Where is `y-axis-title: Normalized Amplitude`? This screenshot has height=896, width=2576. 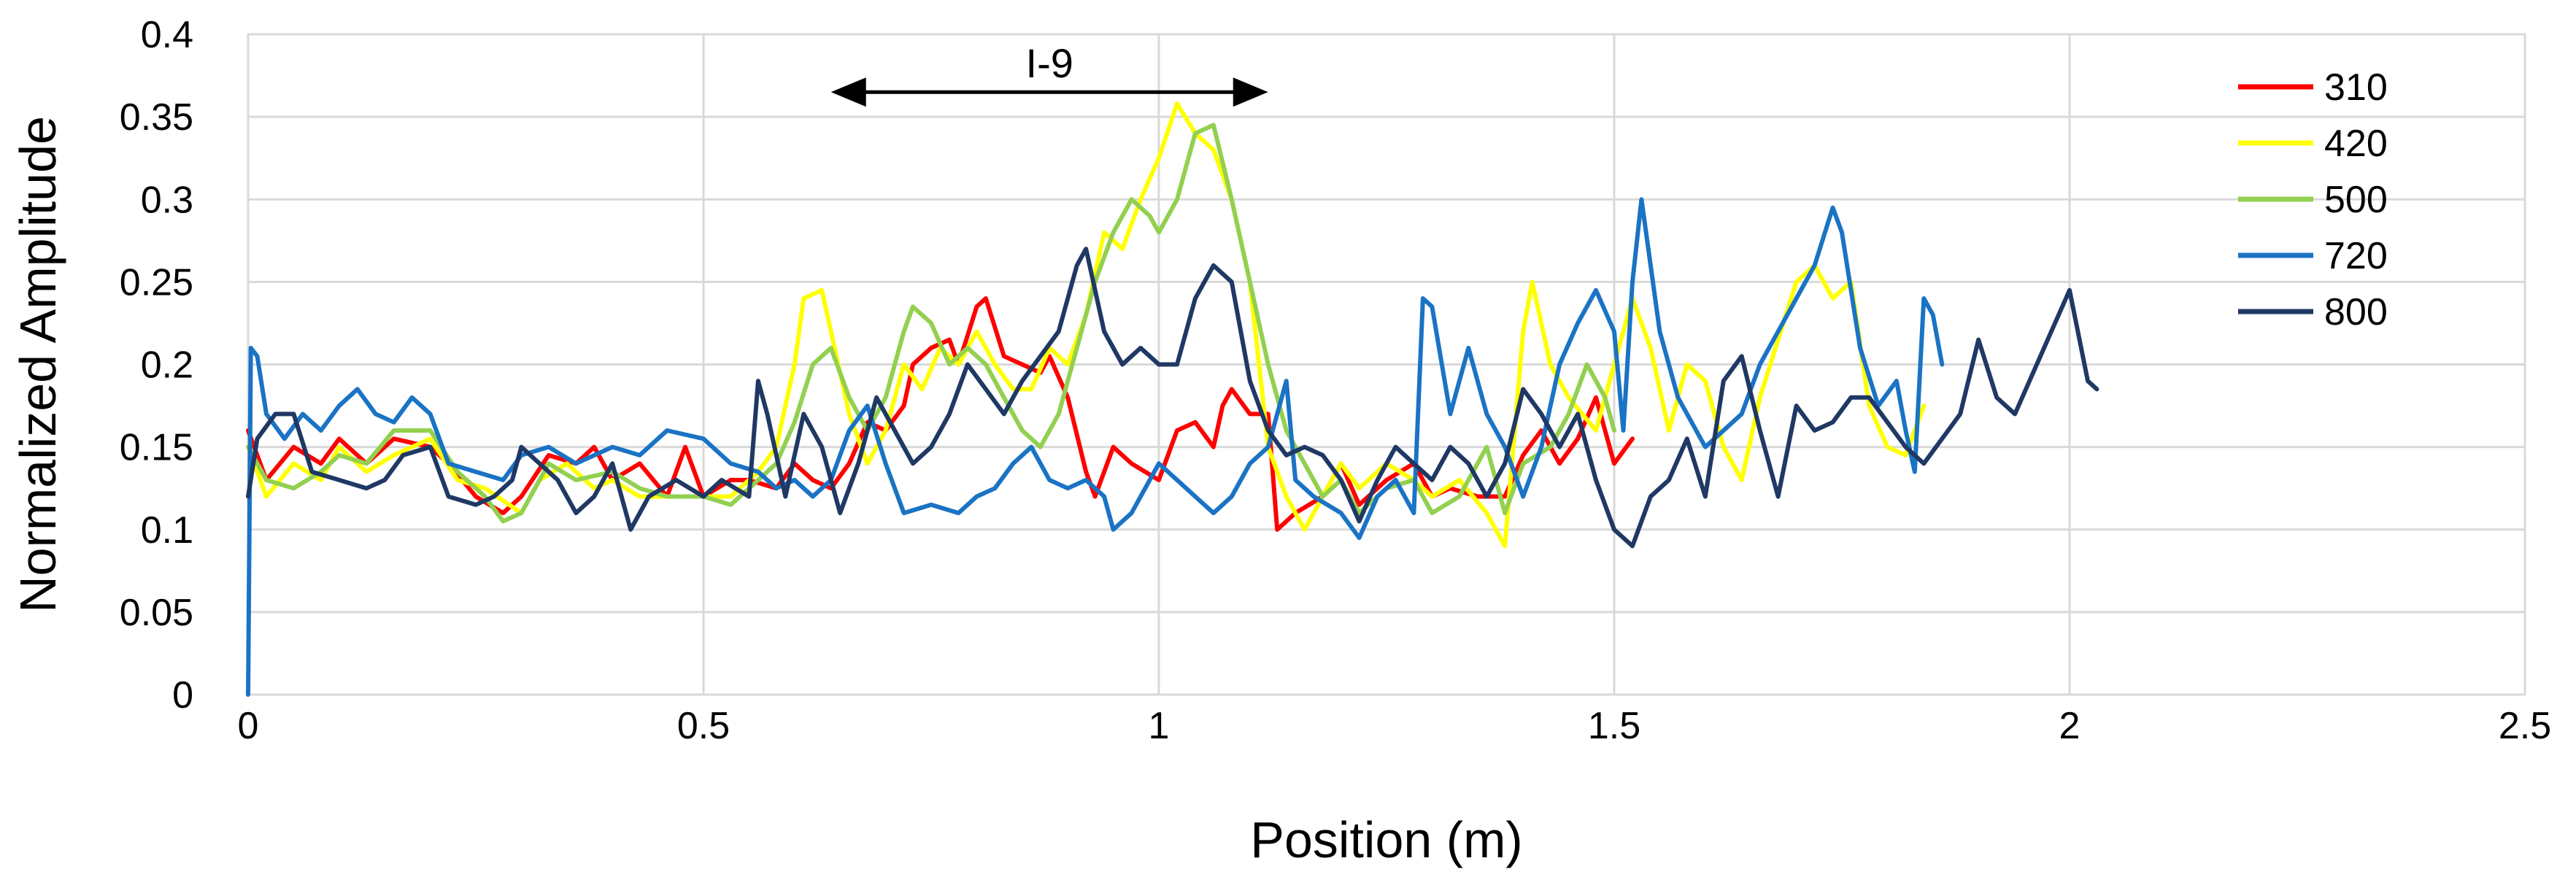
y-axis-title: Normalized Amplitude is located at coordinates (37, 364).